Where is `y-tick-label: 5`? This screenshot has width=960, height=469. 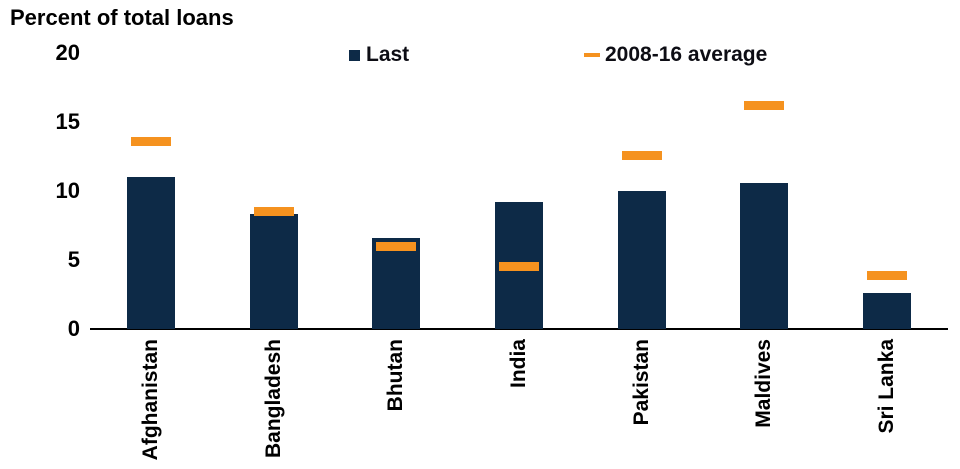 y-tick-label: 5 is located at coordinates (73, 259).